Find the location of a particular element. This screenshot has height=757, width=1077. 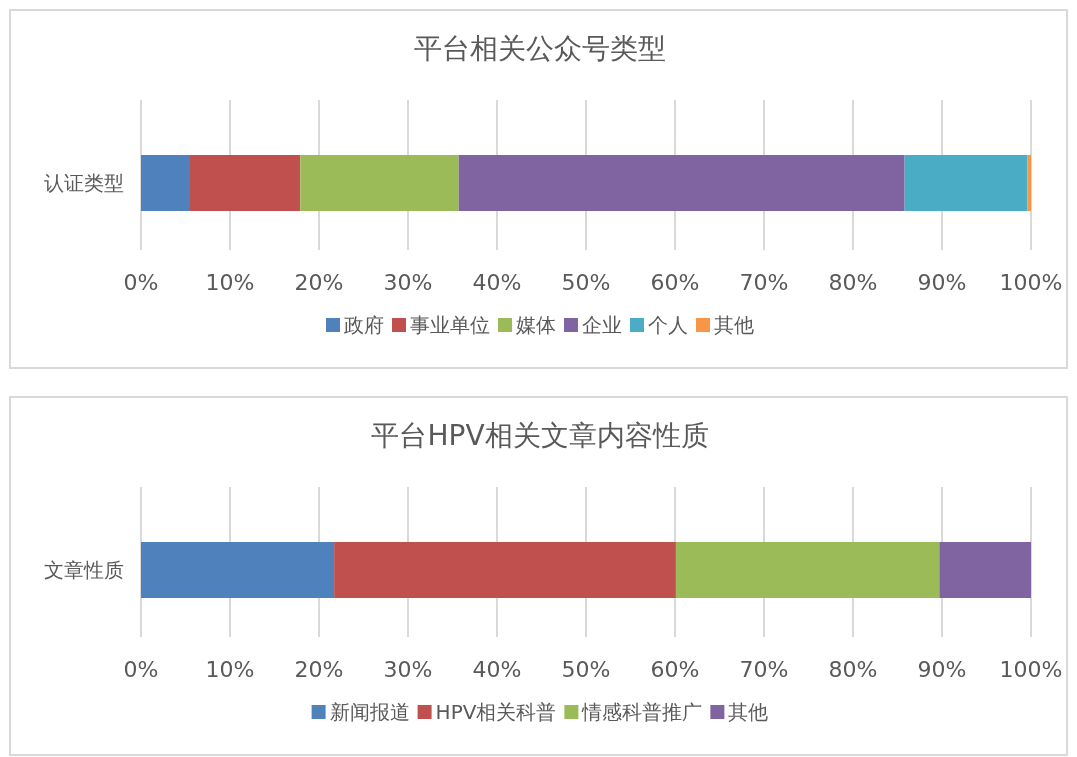

legend-label: 媒体 is located at coordinates (536, 325).